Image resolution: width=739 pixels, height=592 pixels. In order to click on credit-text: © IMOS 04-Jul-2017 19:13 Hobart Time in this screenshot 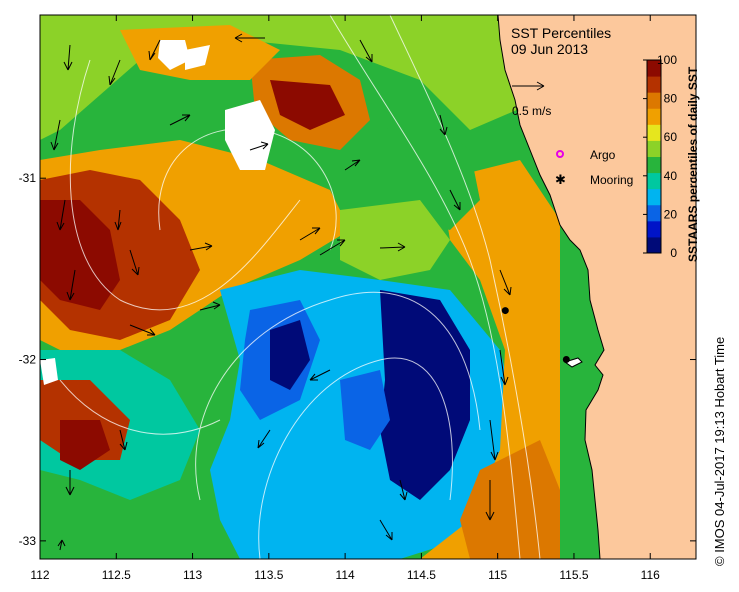, I will do `click(719, 451)`.